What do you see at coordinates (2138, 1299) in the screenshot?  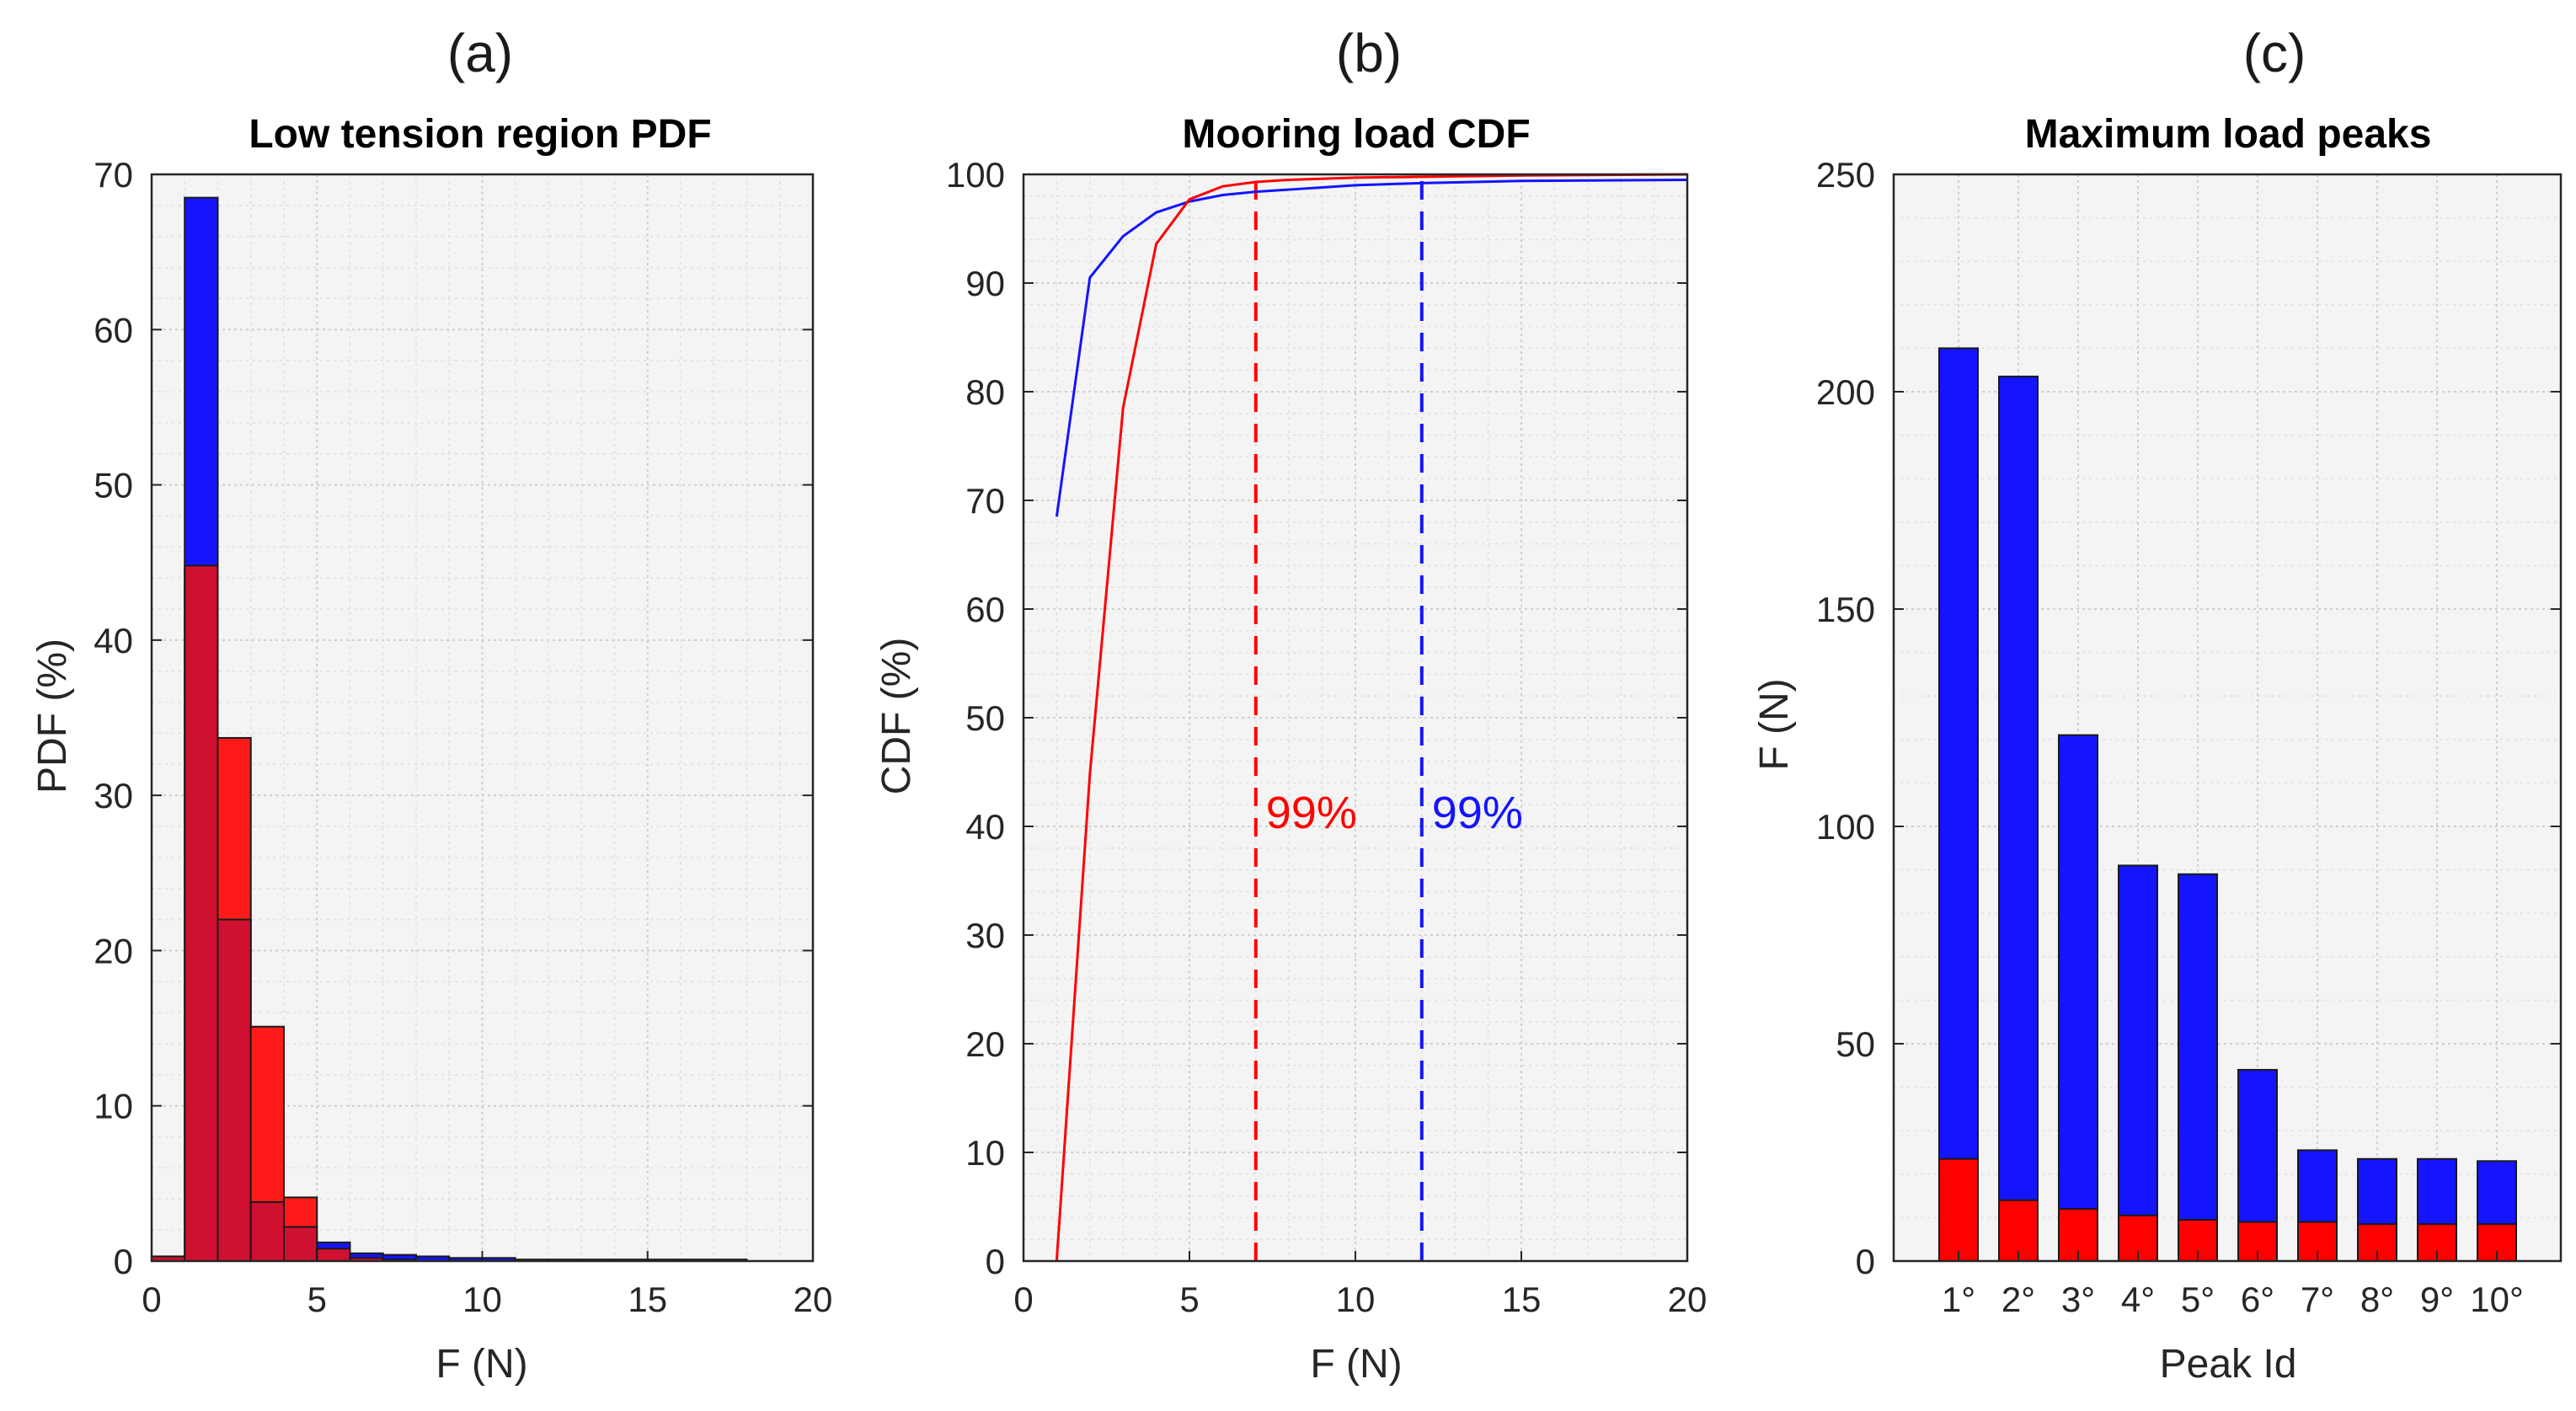 I see `c-xtick-label: 4°` at bounding box center [2138, 1299].